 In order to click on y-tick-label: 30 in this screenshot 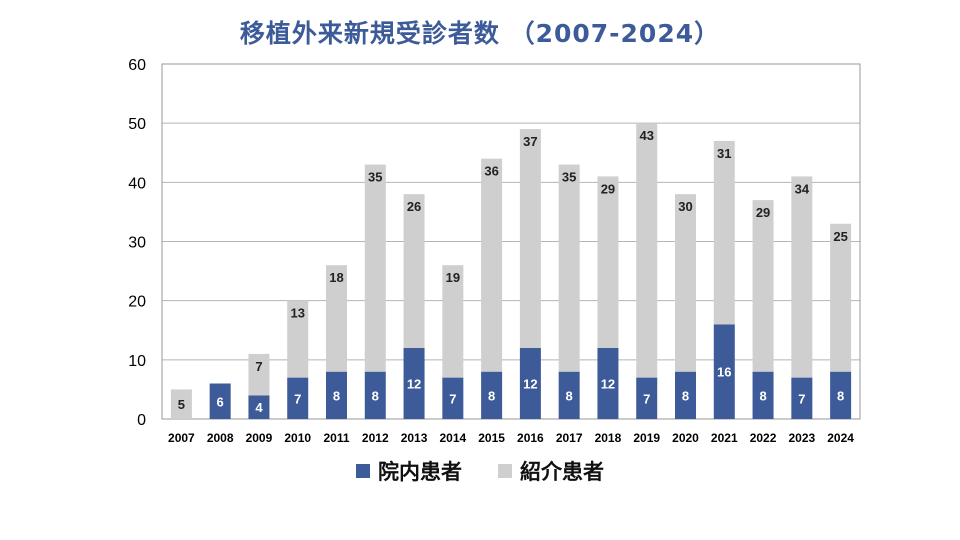, I will do `click(137, 243)`.